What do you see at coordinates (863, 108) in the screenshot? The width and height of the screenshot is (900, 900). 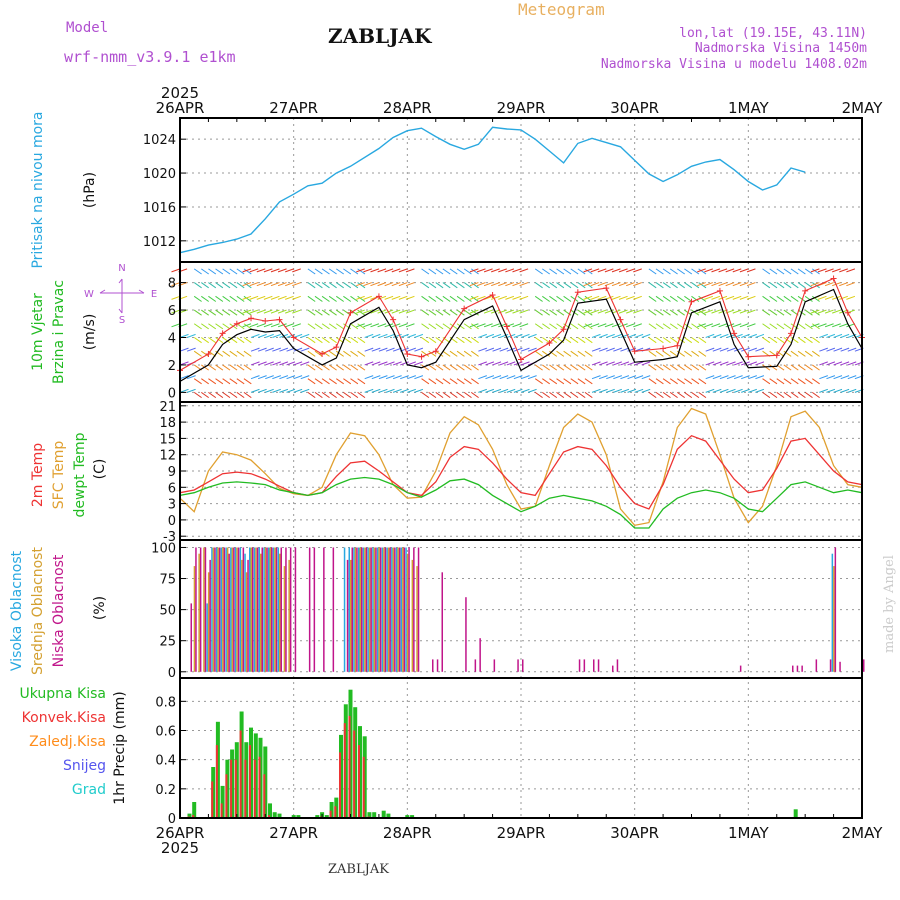 I see `time-tick-top-label: 2MAY` at bounding box center [863, 108].